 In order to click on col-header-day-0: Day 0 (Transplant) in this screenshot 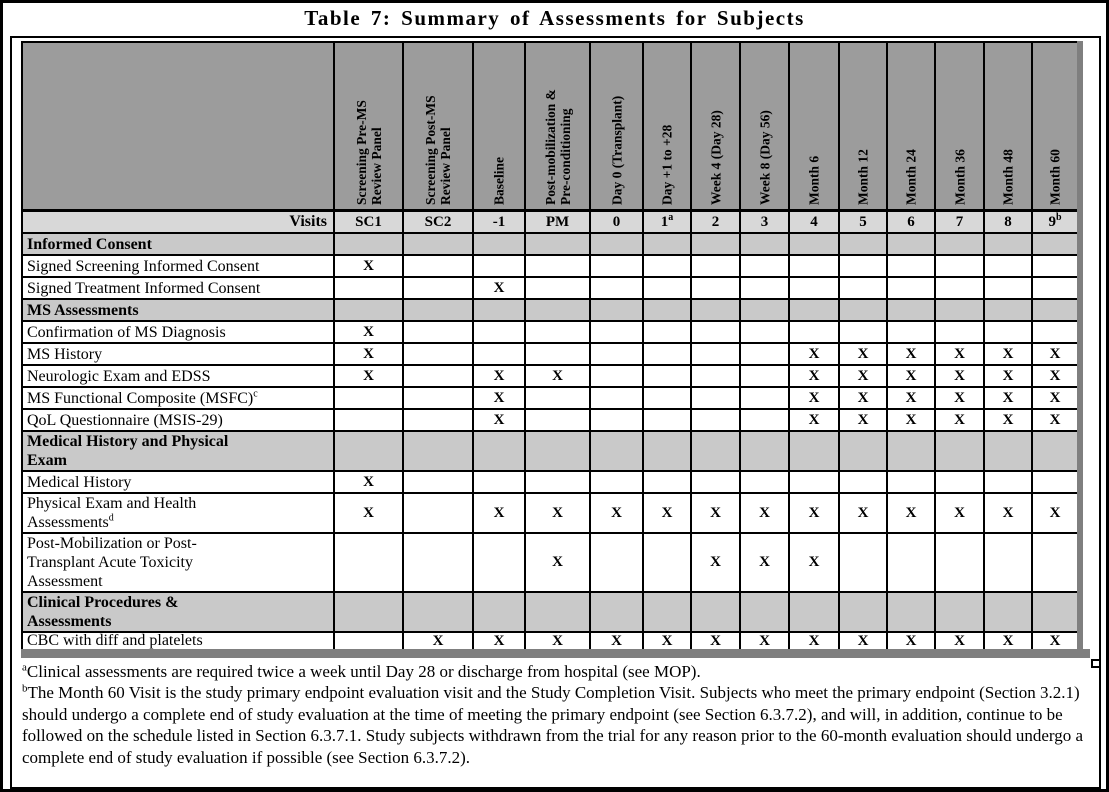, I will do `click(616, 126)`.